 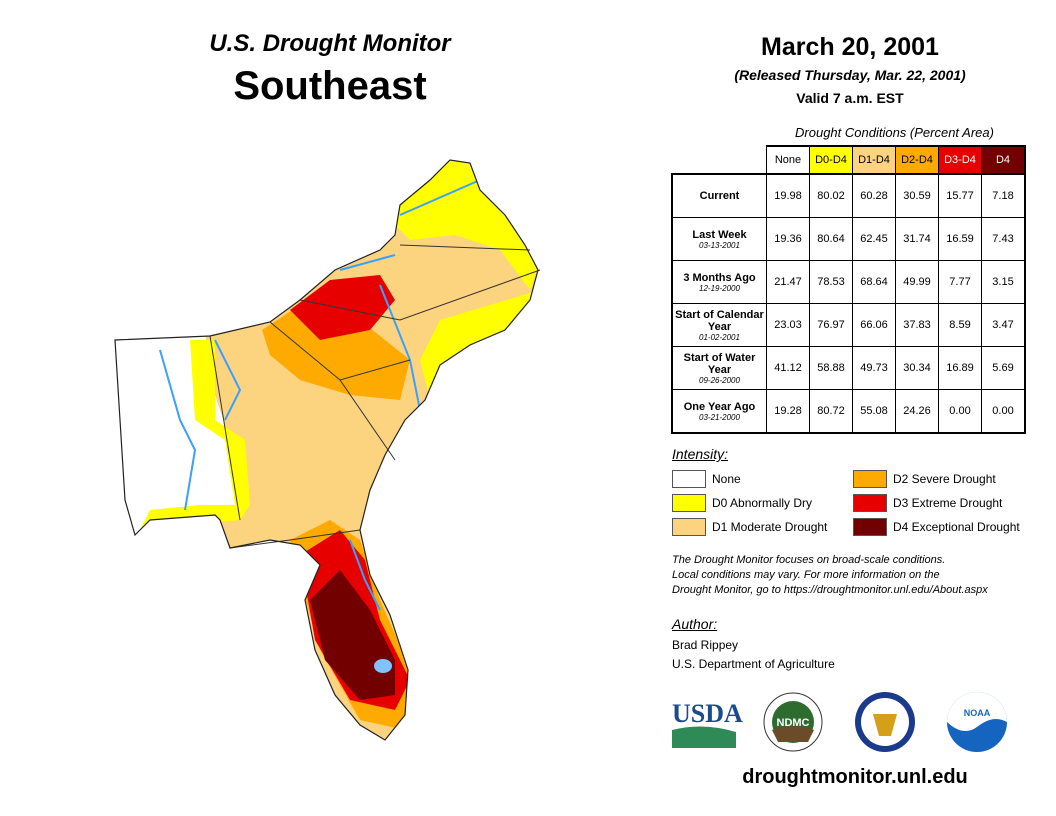 I want to click on svg-text: NDMC, so click(x=793, y=723).